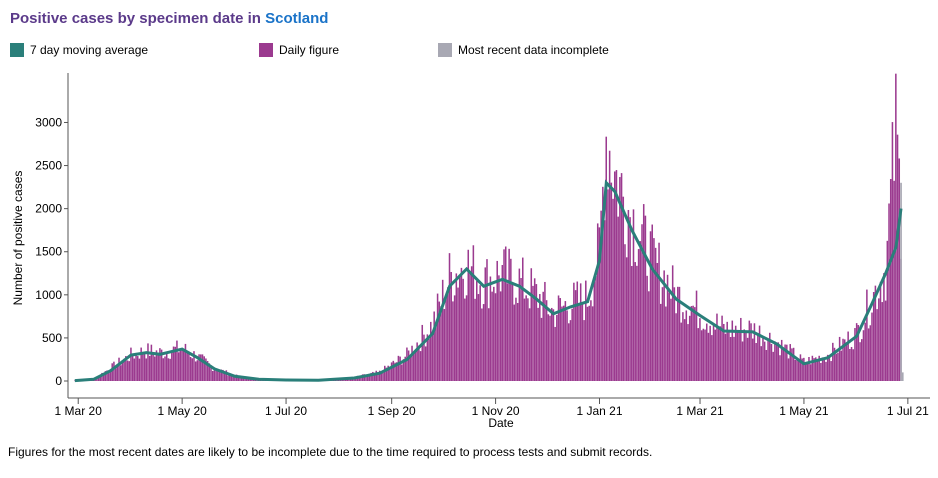  What do you see at coordinates (17, 50) in the screenshot?
I see `legend-swatch-moving-average` at bounding box center [17, 50].